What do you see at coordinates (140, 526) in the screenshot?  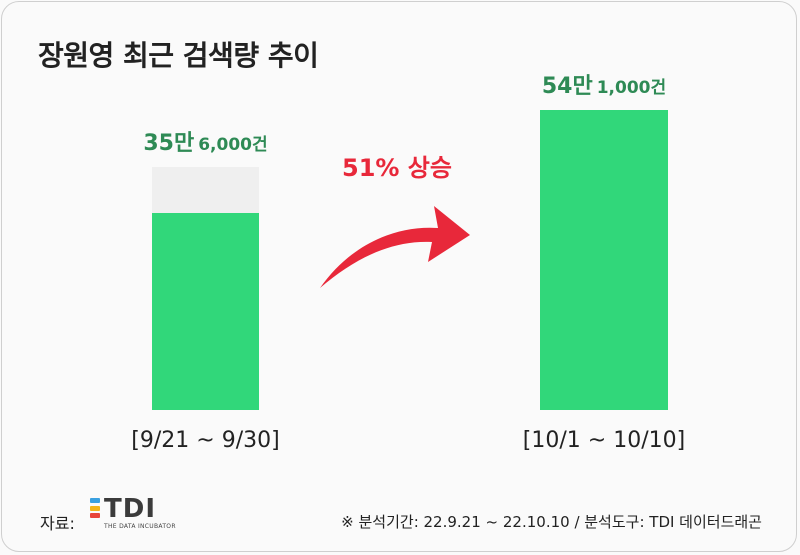 I see `tdi-logo-subtitle: THE DATA INCUBATOR` at bounding box center [140, 526].